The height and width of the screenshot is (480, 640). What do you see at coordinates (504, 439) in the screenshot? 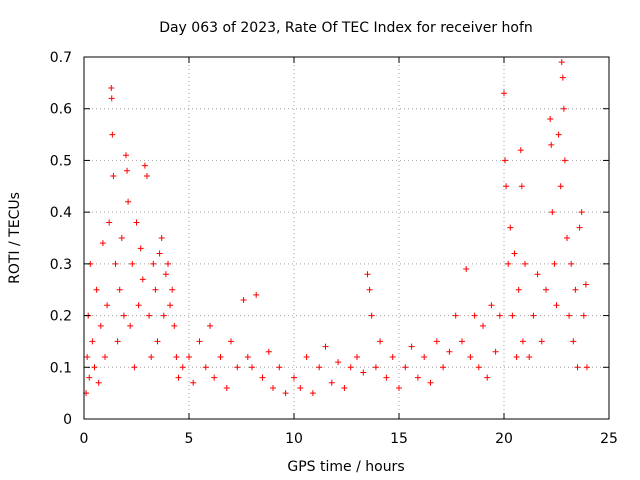
I see `x-tick-label: 20` at bounding box center [504, 439].